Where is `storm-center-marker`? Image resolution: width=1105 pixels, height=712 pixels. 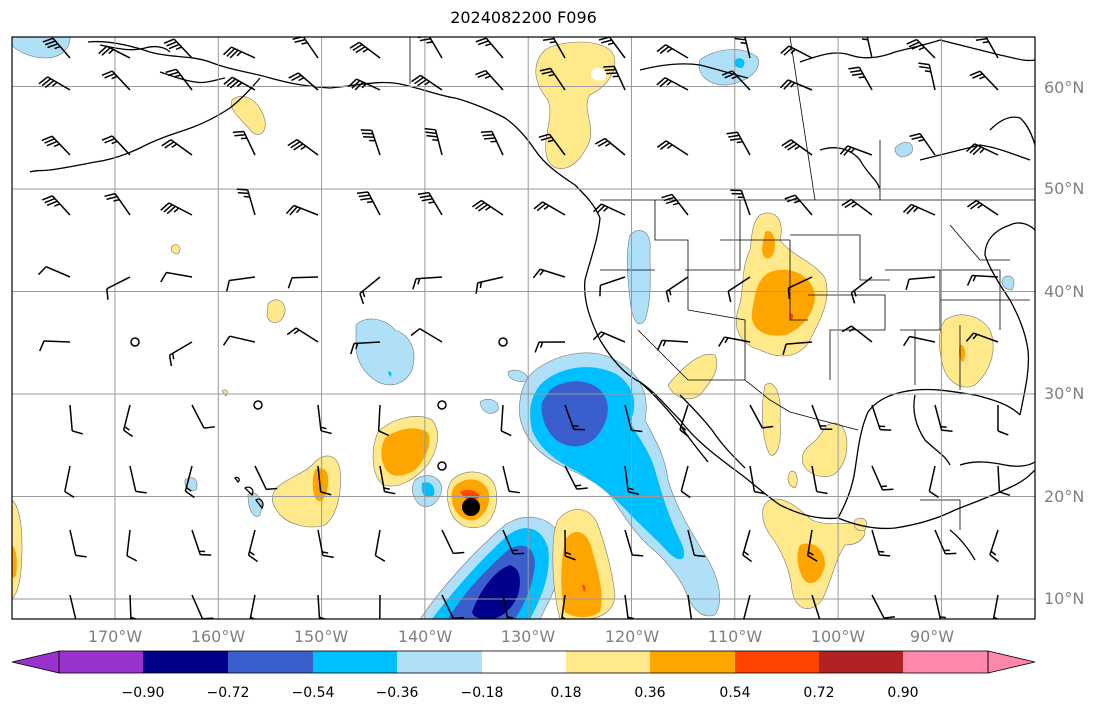 storm-center-marker is located at coordinates (471, 507).